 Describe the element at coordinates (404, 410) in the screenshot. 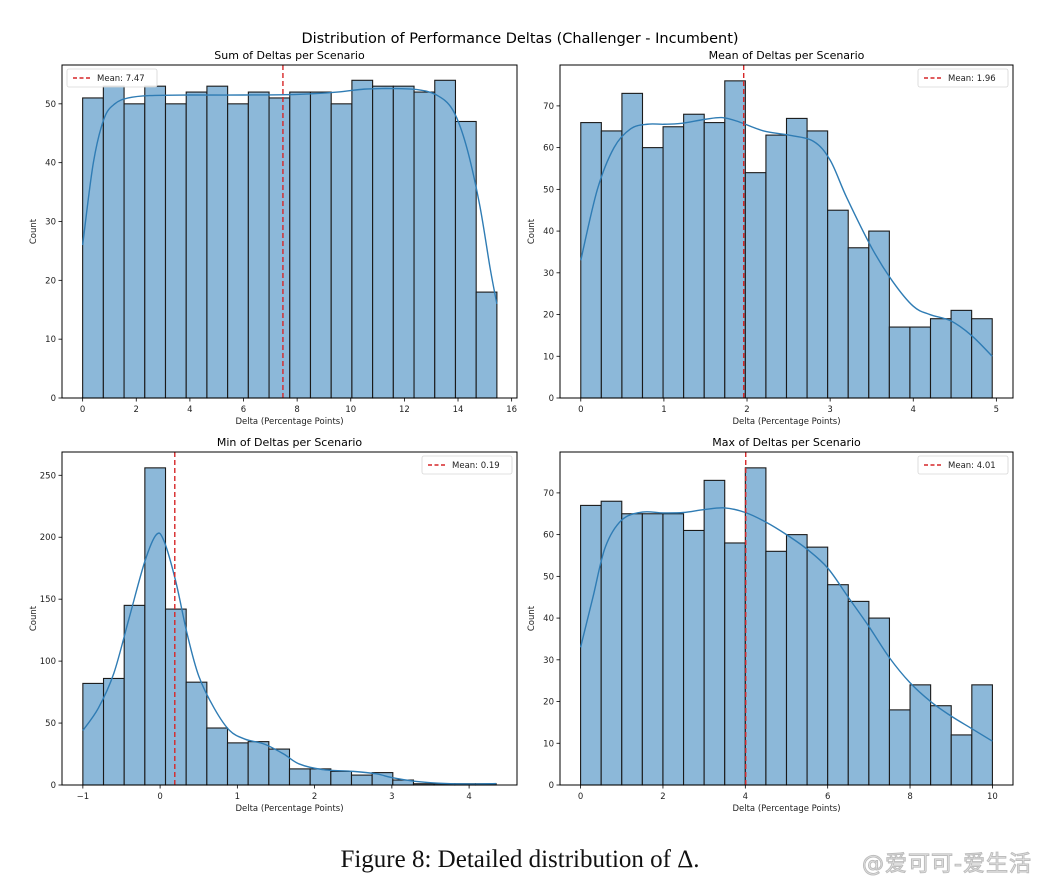

I see `x-tick-label: 12` at that location.